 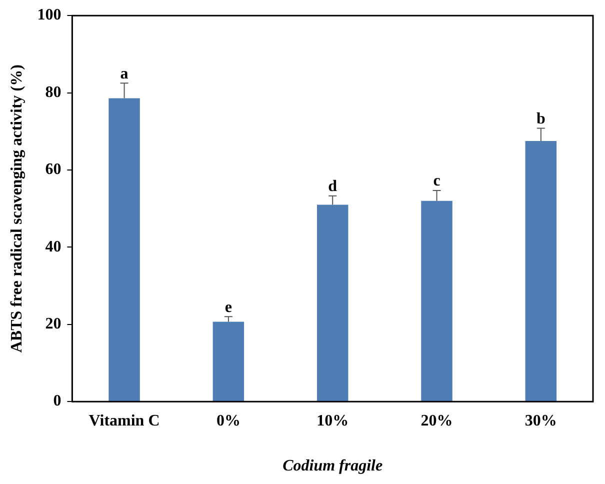 What do you see at coordinates (436, 421) in the screenshot?
I see `x-tick-label: 20%` at bounding box center [436, 421].